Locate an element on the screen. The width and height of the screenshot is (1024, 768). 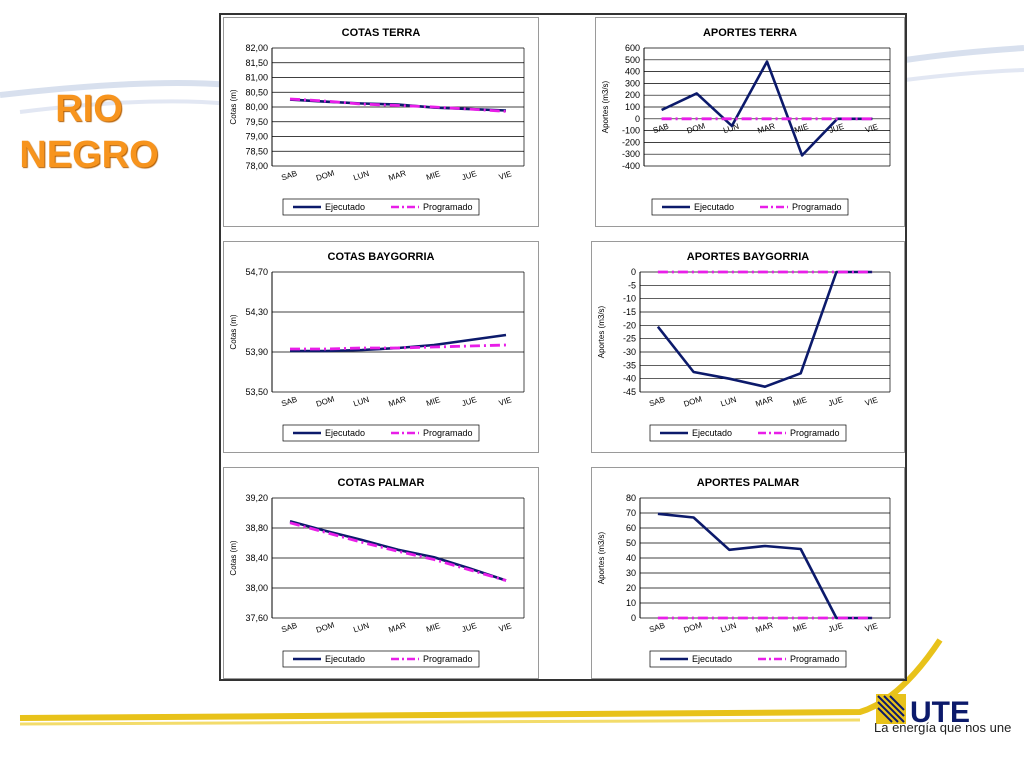
y-tick-label: 53,90 is located at coordinates (256, 352).